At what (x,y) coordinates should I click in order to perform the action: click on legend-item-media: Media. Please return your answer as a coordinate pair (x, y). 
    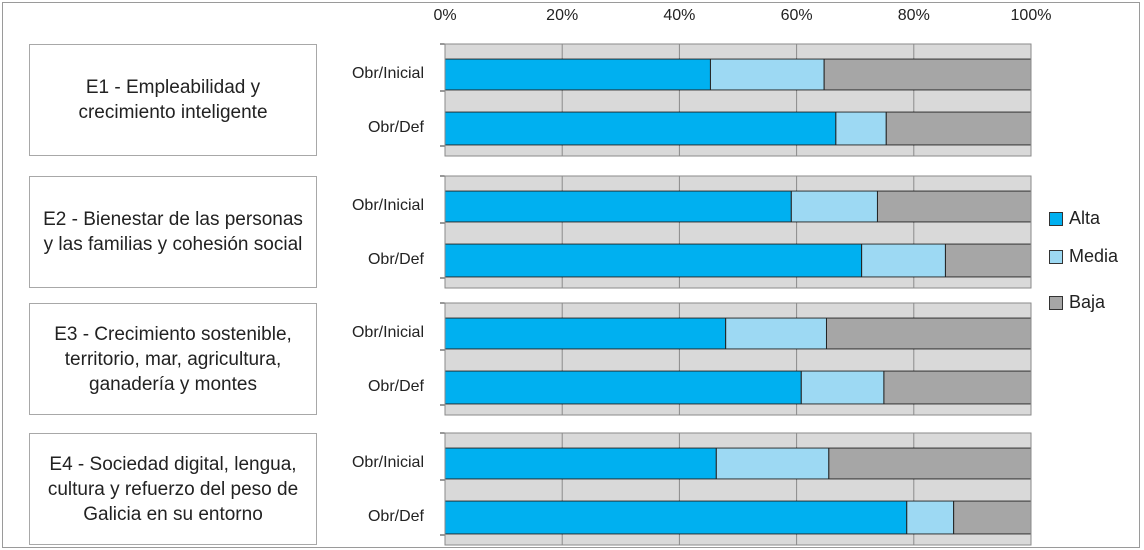
    Looking at the image, I should click on (1083, 256).